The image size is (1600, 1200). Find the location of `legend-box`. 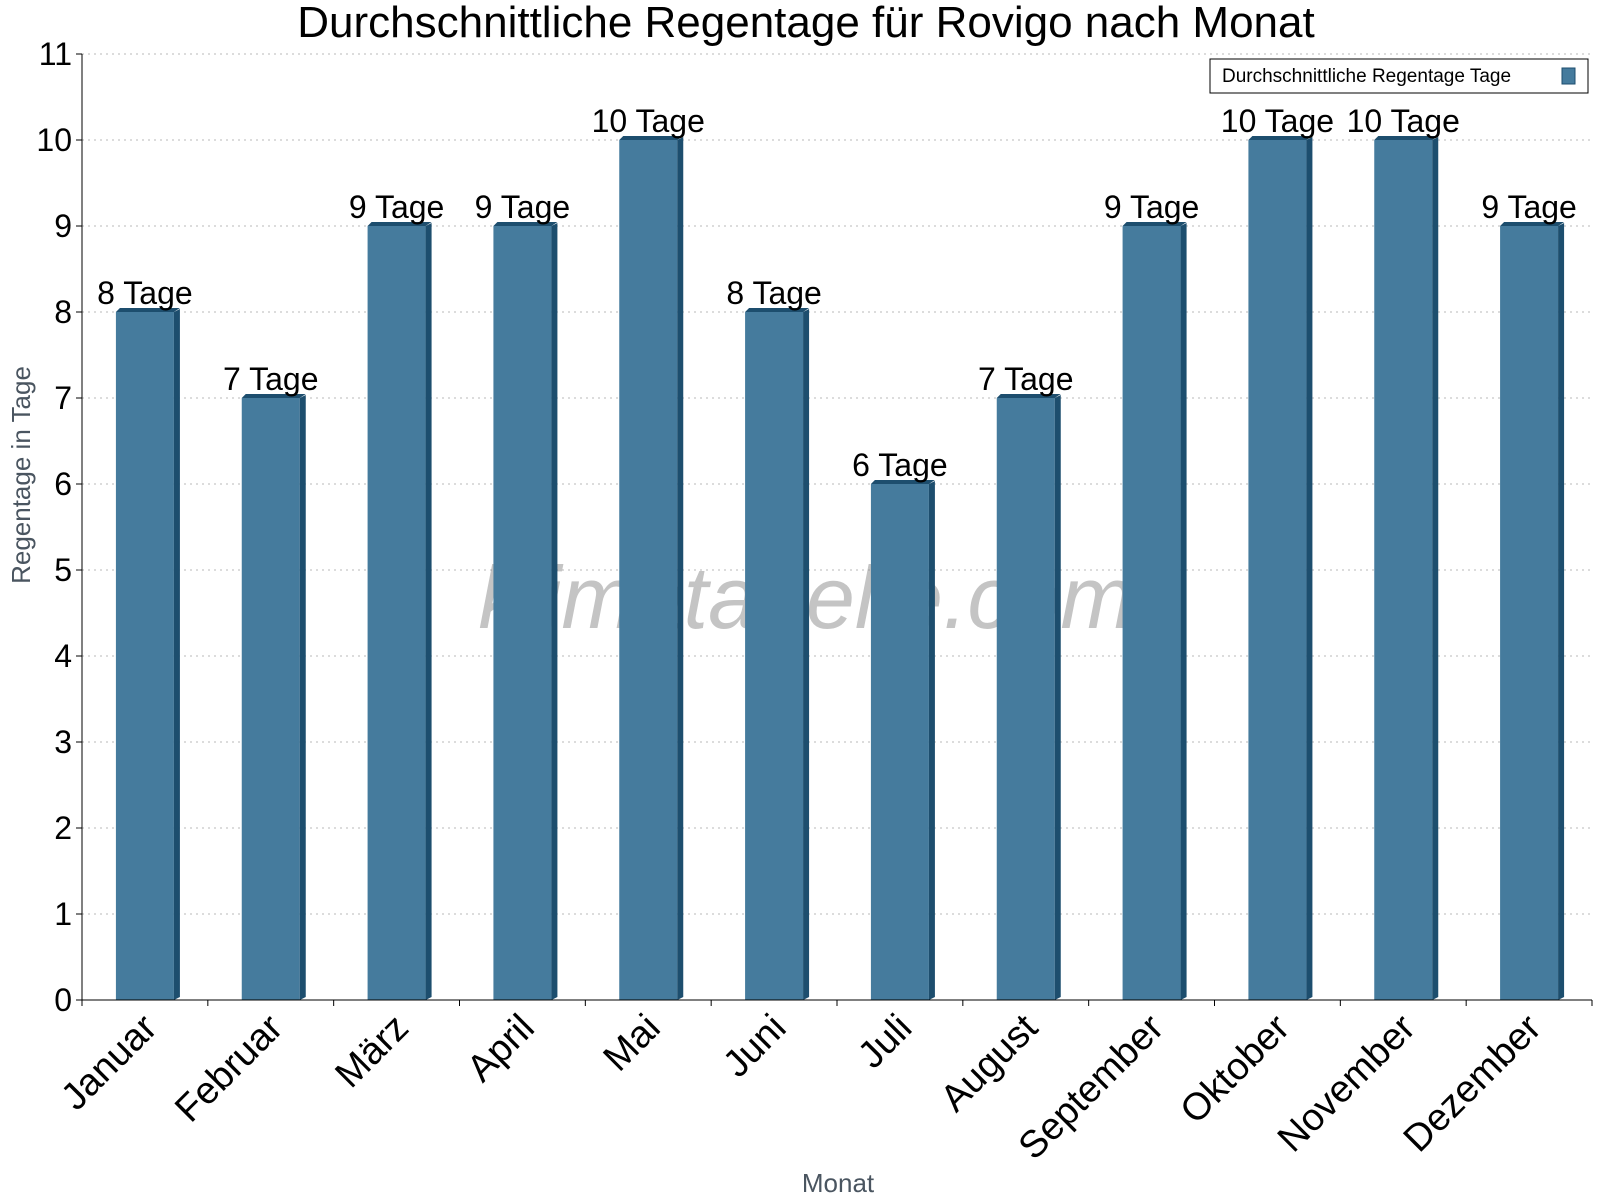

legend-box is located at coordinates (1399, 76).